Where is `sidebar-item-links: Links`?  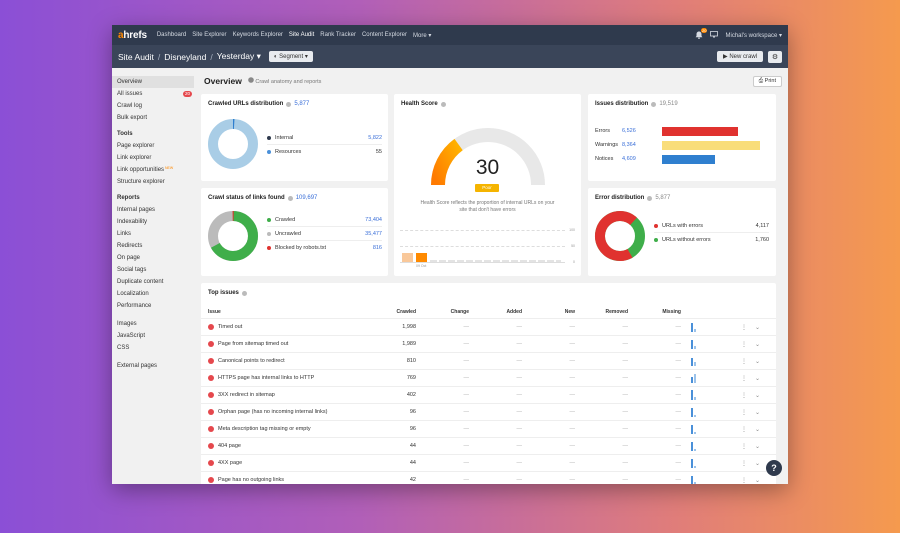 sidebar-item-links: Links is located at coordinates (124, 234).